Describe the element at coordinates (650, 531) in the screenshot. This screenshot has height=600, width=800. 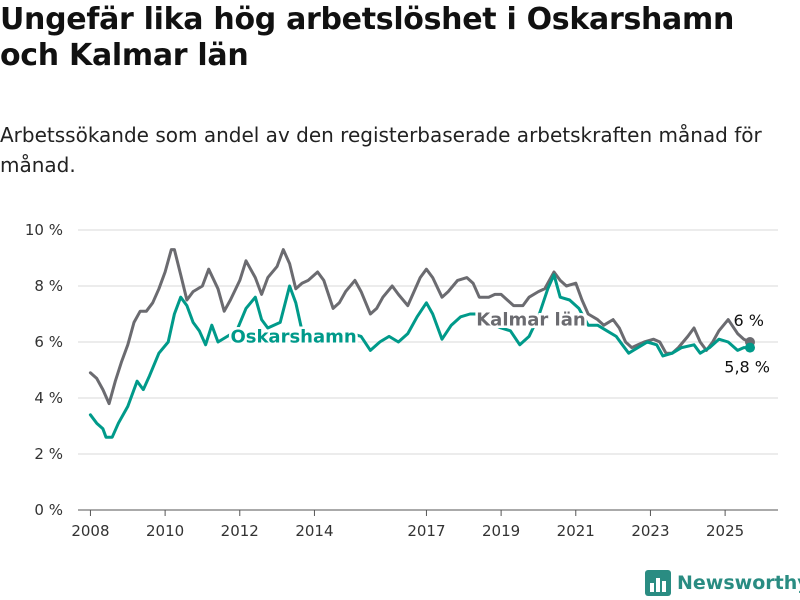
I see `x-tick-label: 2023` at that location.